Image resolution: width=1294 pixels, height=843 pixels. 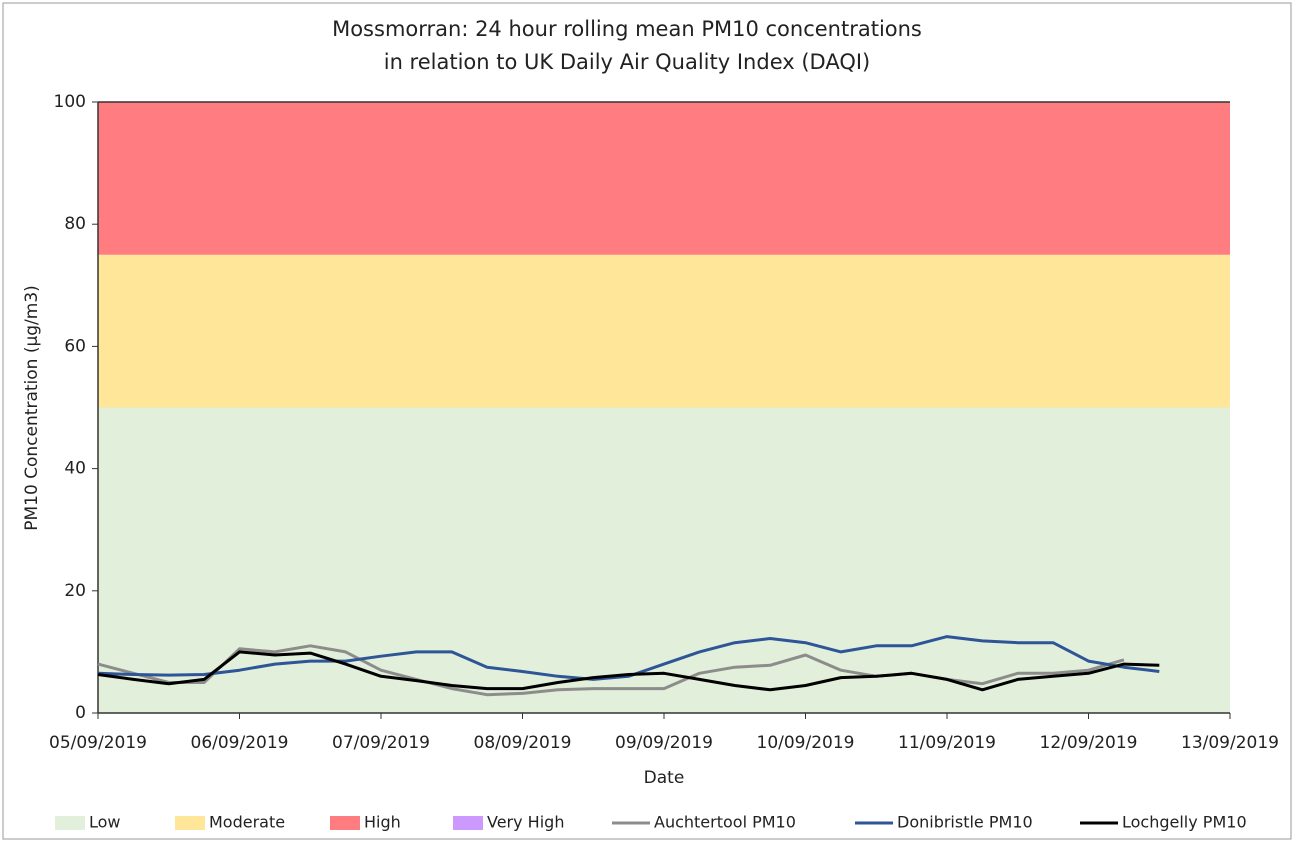 What do you see at coordinates (806, 743) in the screenshot?
I see `x-tick-label: 10/09/2019` at bounding box center [806, 743].